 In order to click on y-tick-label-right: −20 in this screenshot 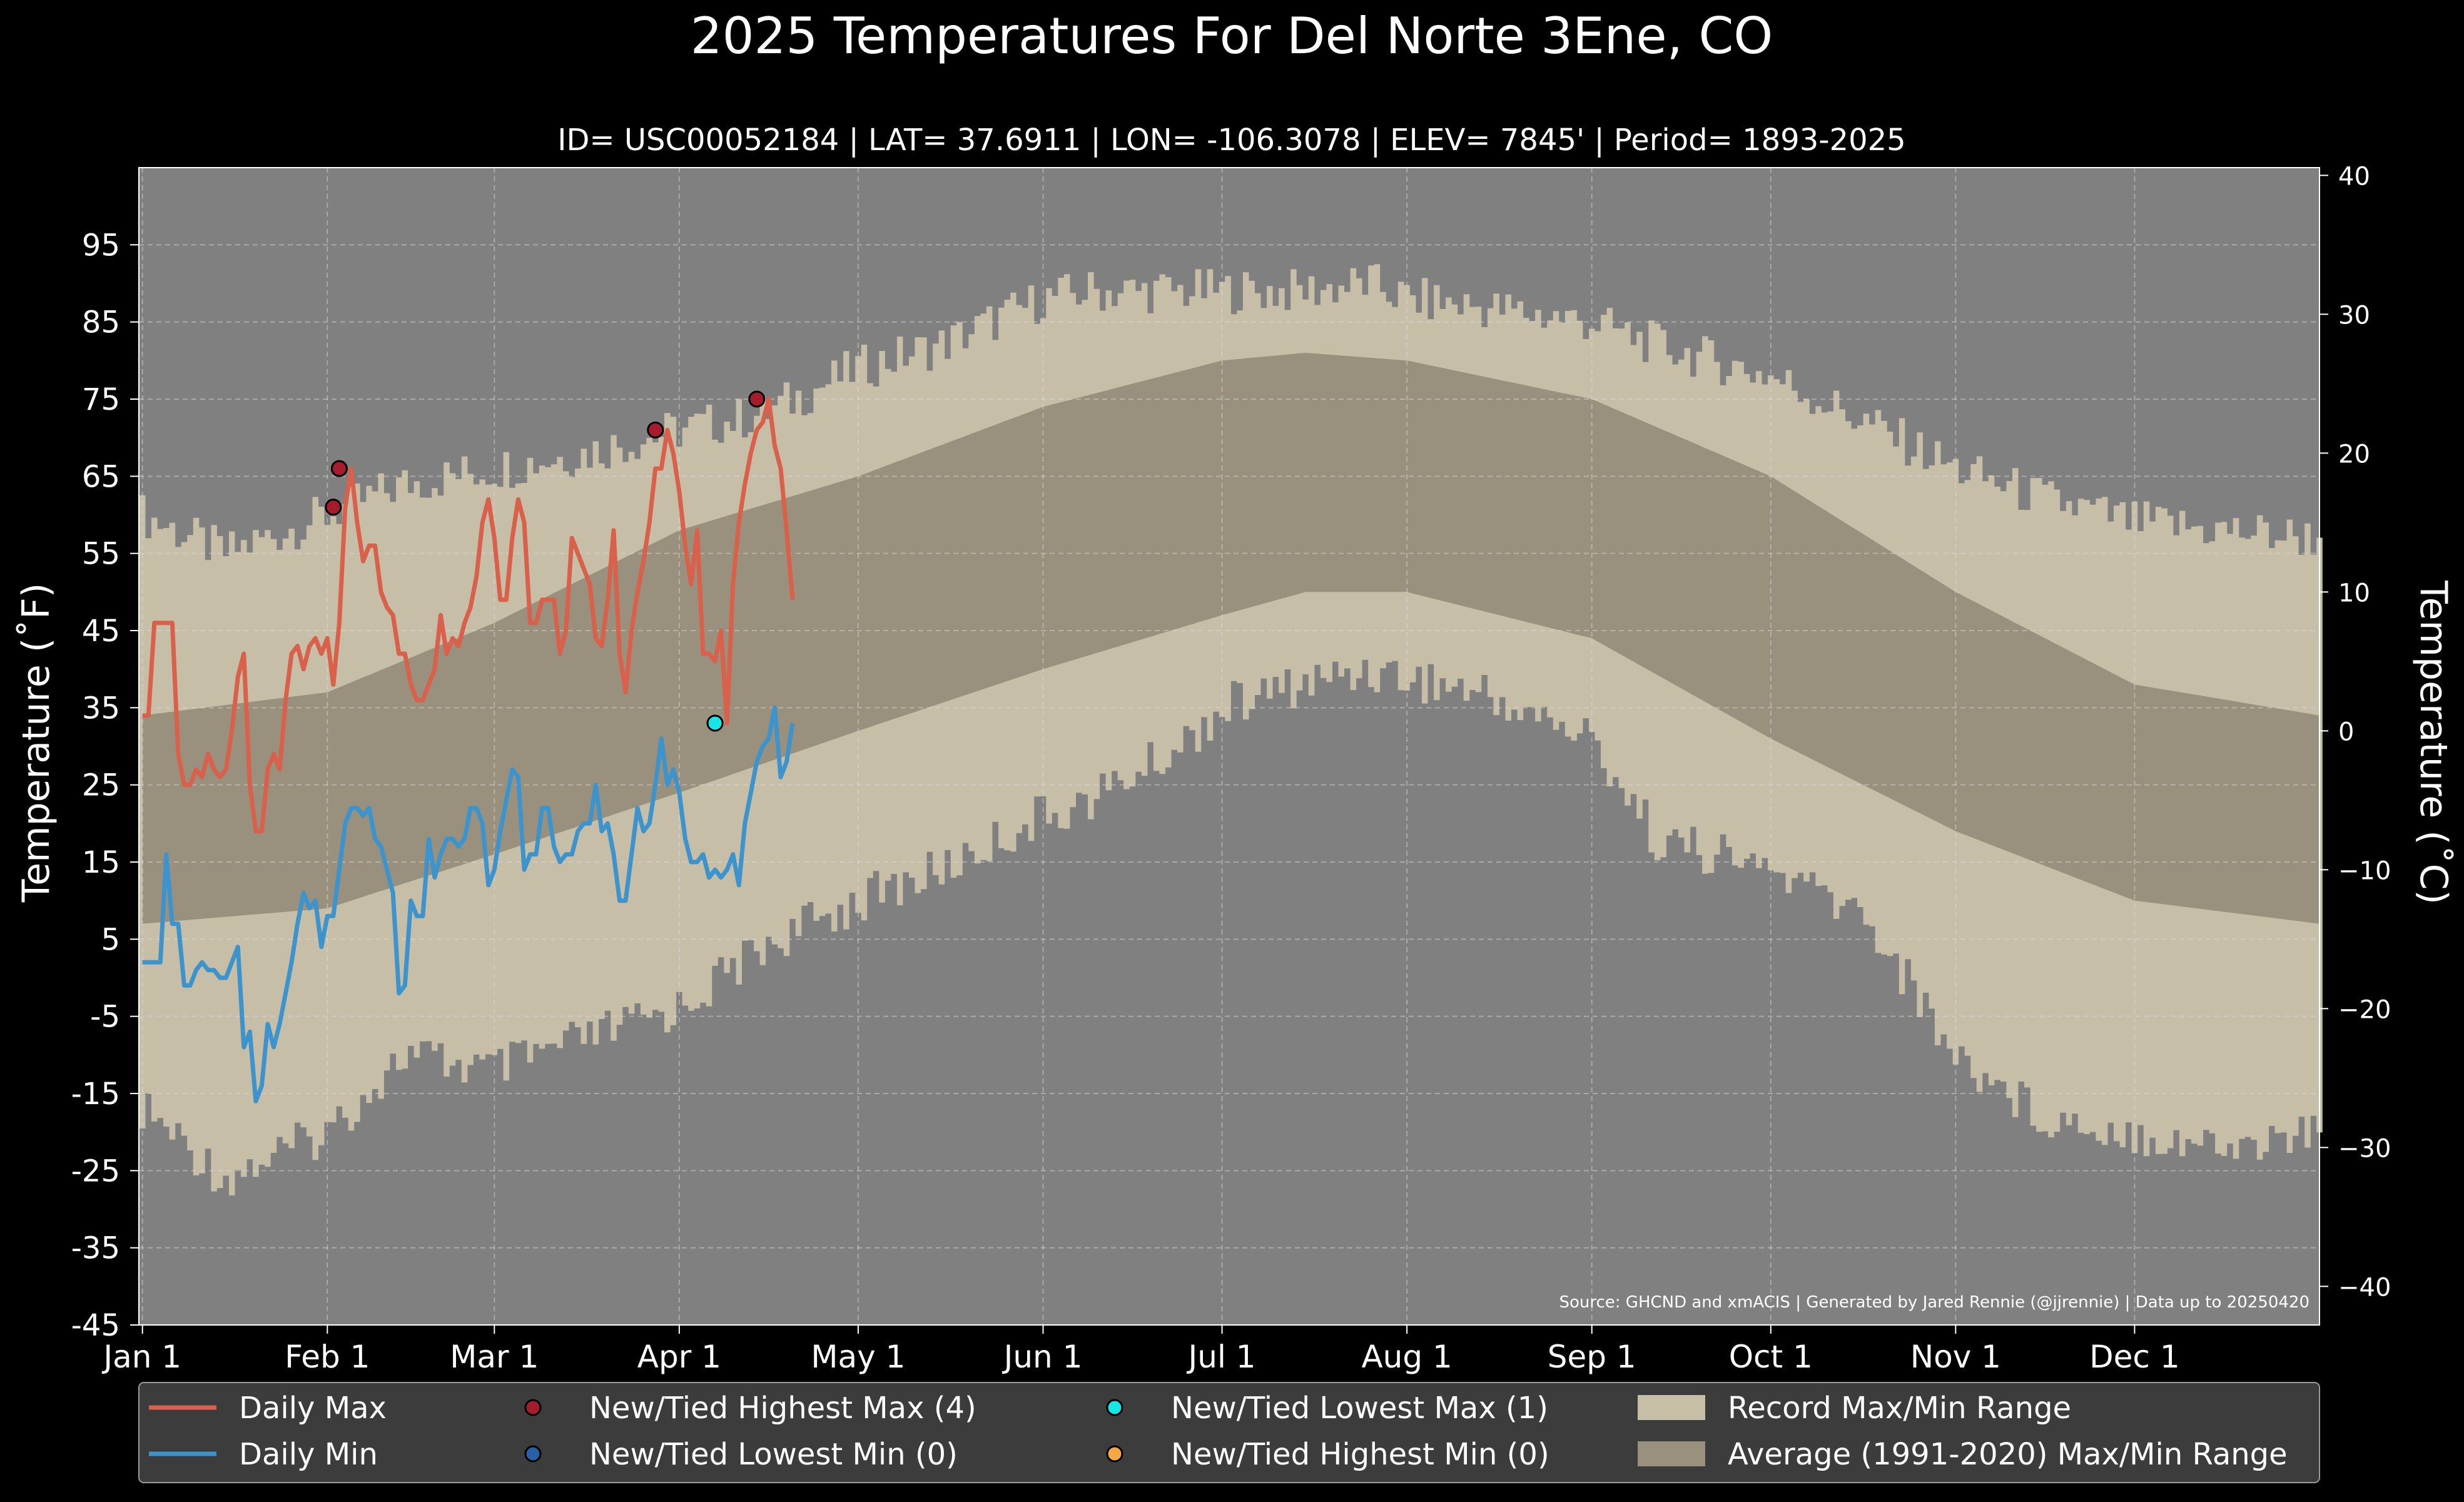, I will do `click(2364, 1009)`.